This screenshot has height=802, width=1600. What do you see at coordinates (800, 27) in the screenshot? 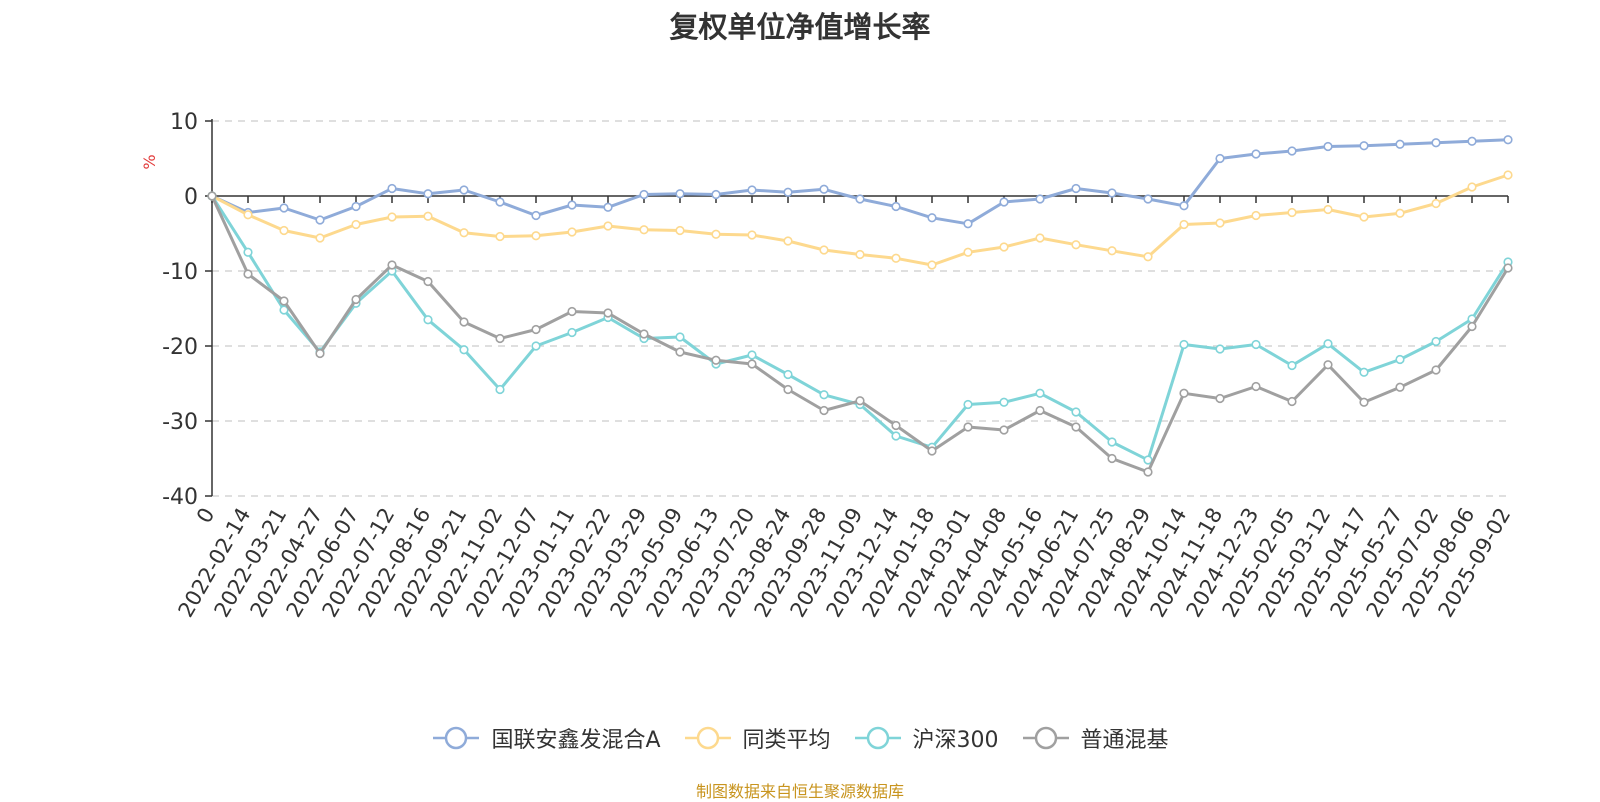
I see `chart-title: 复权单位净值增长率` at bounding box center [800, 27].